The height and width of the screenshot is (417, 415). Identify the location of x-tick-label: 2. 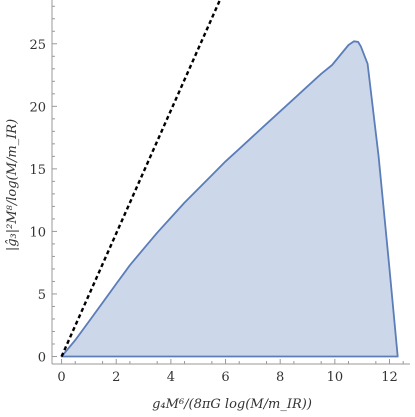
(116, 377).